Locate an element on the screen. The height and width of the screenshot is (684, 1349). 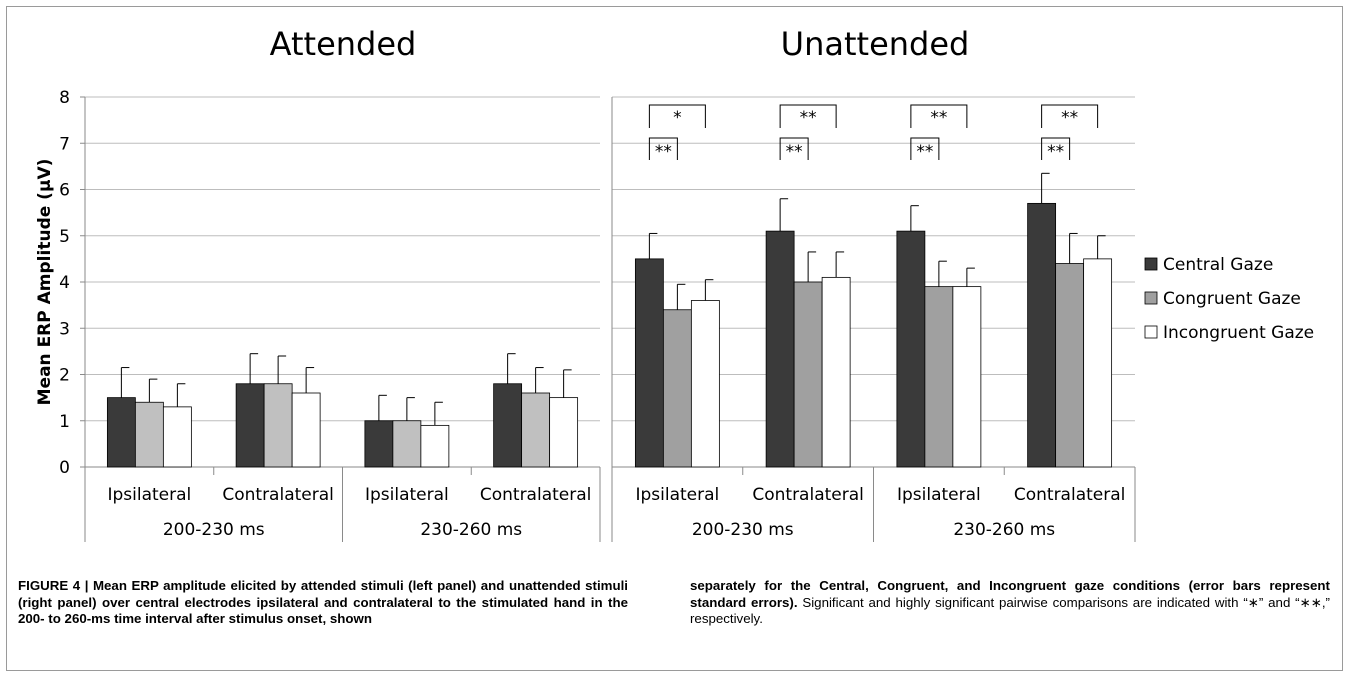
y-tick-label: 1 is located at coordinates (64, 422).